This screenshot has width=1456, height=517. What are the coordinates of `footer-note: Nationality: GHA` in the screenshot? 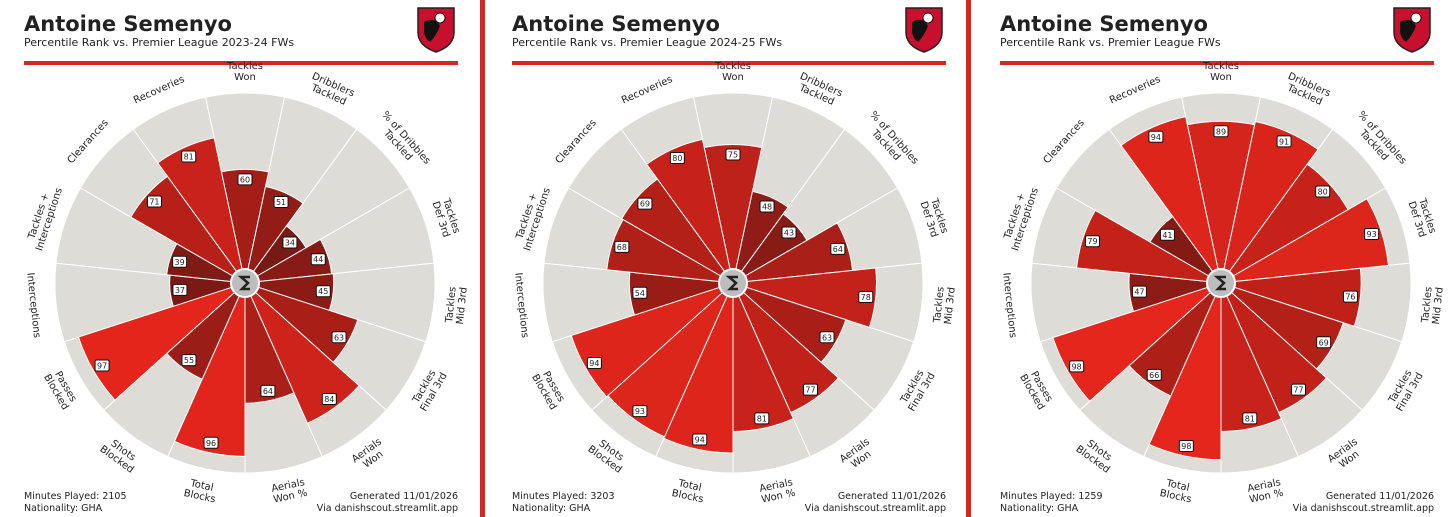 It's located at (1039, 508).